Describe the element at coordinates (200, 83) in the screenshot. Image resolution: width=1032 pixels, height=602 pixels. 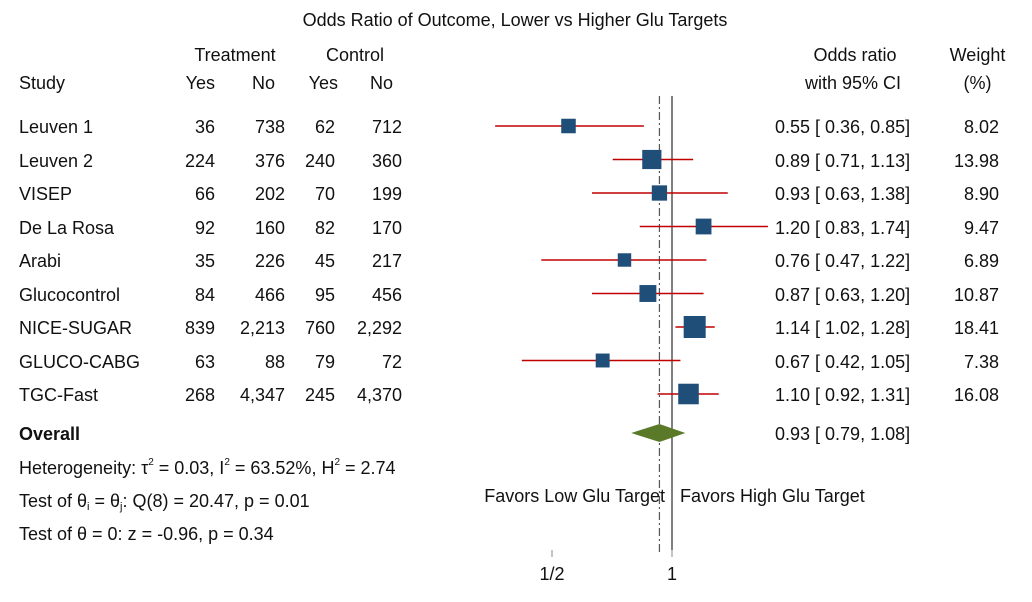
I see `header-treatment-yes: Yes` at that location.